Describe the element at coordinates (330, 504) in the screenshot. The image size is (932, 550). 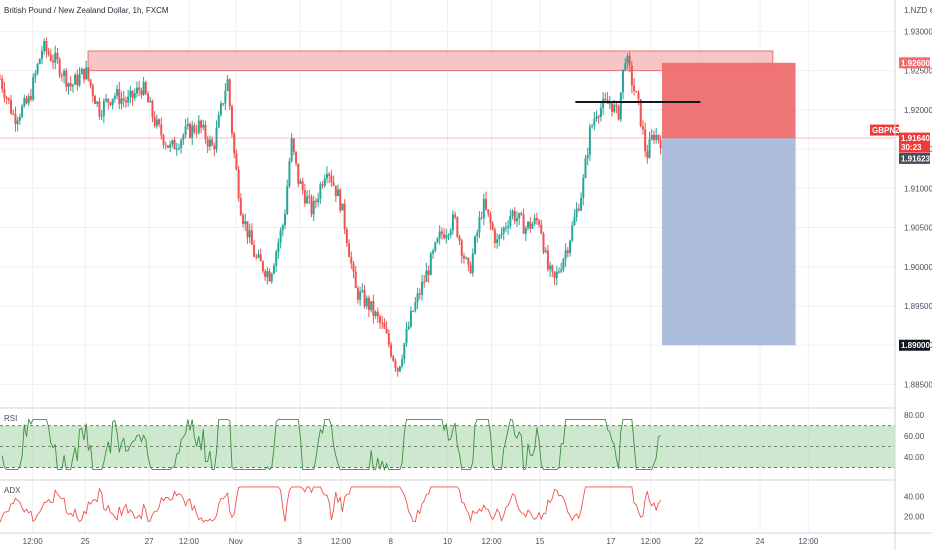
I see `adx-pane` at that location.